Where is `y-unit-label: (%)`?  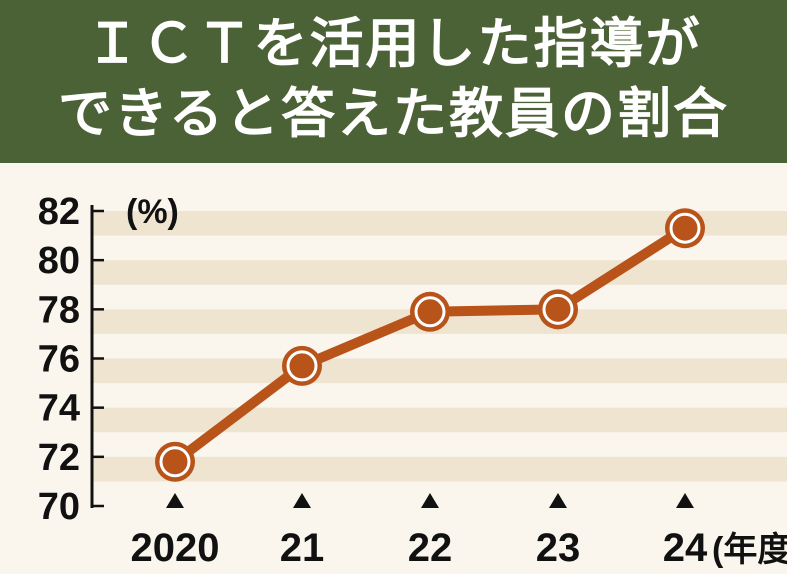 y-unit-label: (%) is located at coordinates (152, 212).